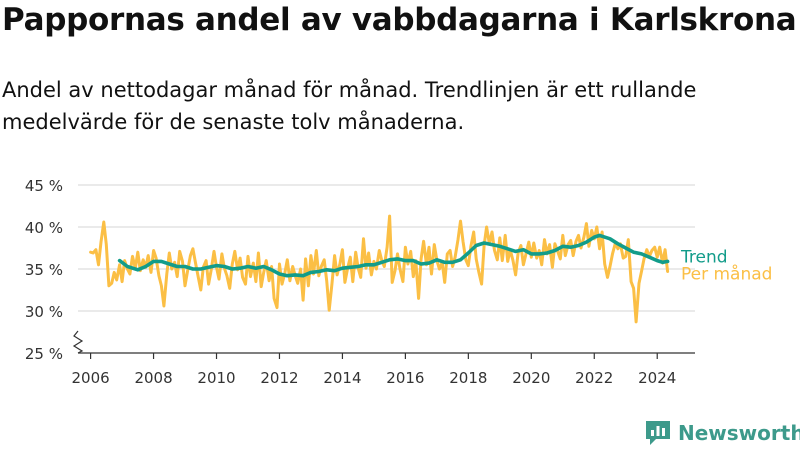 This screenshot has height=450, width=800. I want to click on x-tick-label: 2010, so click(216, 378).